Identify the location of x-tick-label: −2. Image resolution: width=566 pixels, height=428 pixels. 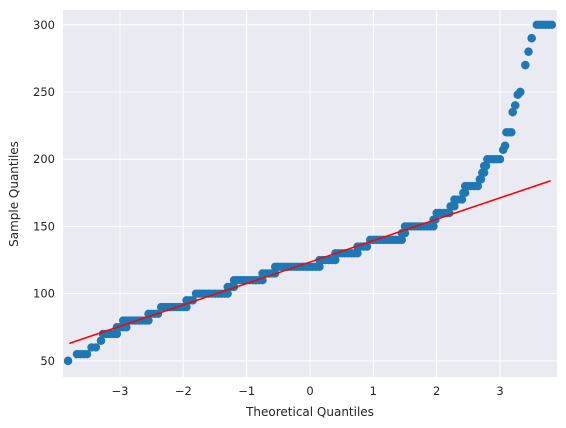
(183, 391).